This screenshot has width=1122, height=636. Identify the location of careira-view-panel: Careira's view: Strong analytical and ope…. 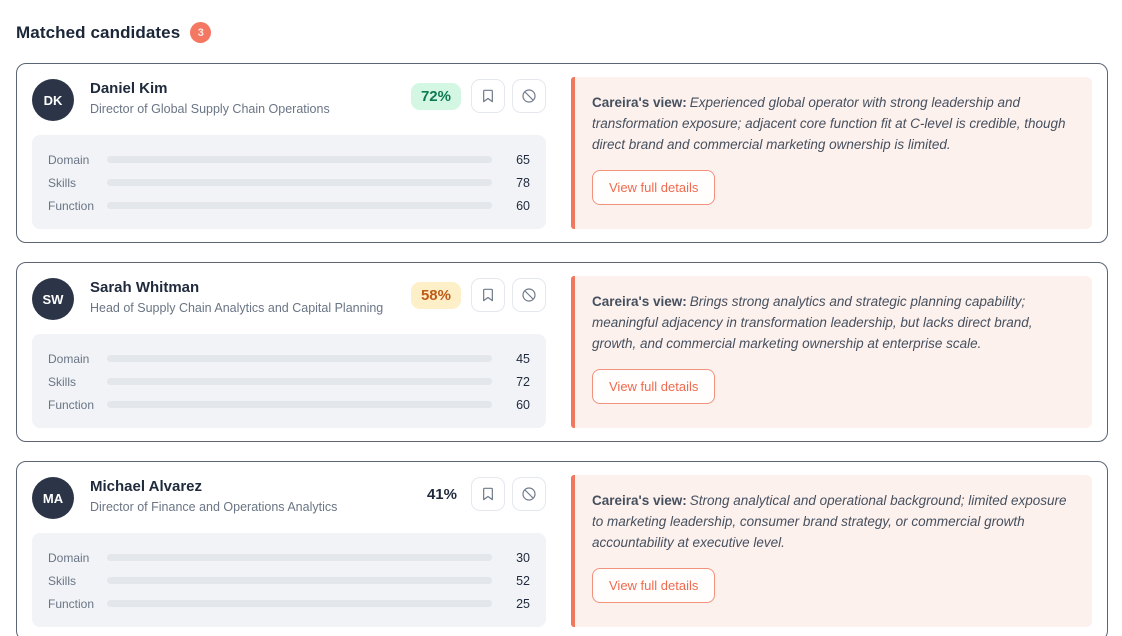
(831, 551).